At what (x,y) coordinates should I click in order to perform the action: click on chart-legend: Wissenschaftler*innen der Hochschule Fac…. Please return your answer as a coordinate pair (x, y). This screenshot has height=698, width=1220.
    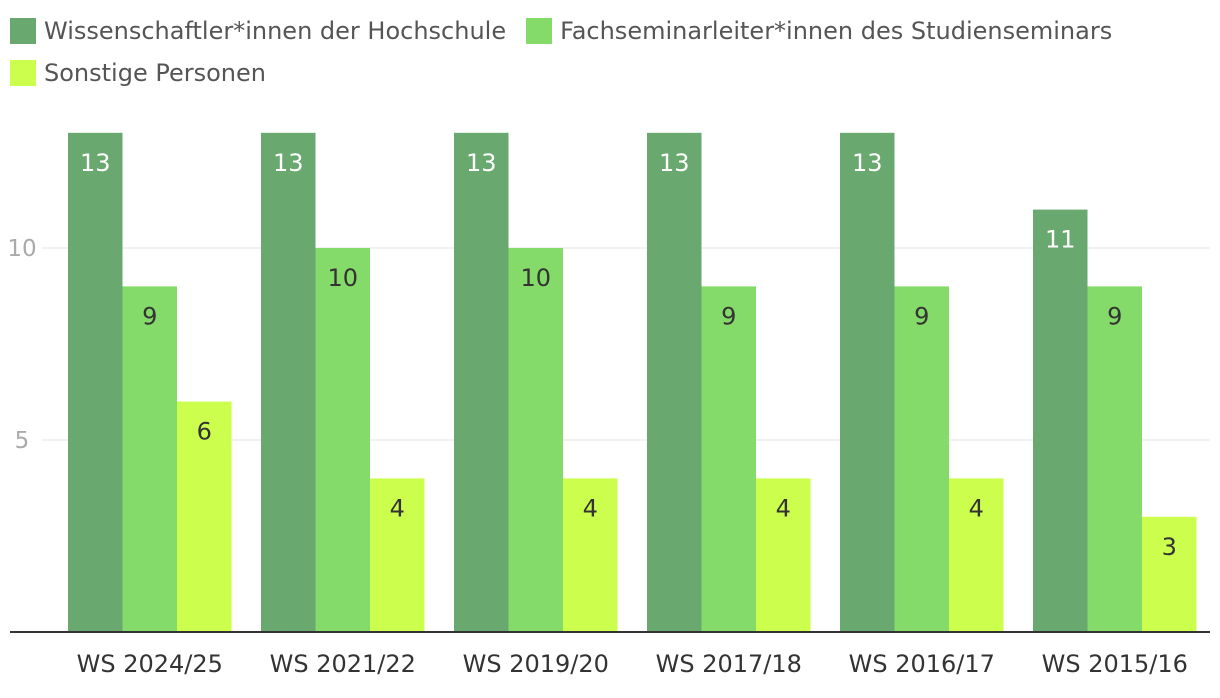
    Looking at the image, I should click on (610, 52).